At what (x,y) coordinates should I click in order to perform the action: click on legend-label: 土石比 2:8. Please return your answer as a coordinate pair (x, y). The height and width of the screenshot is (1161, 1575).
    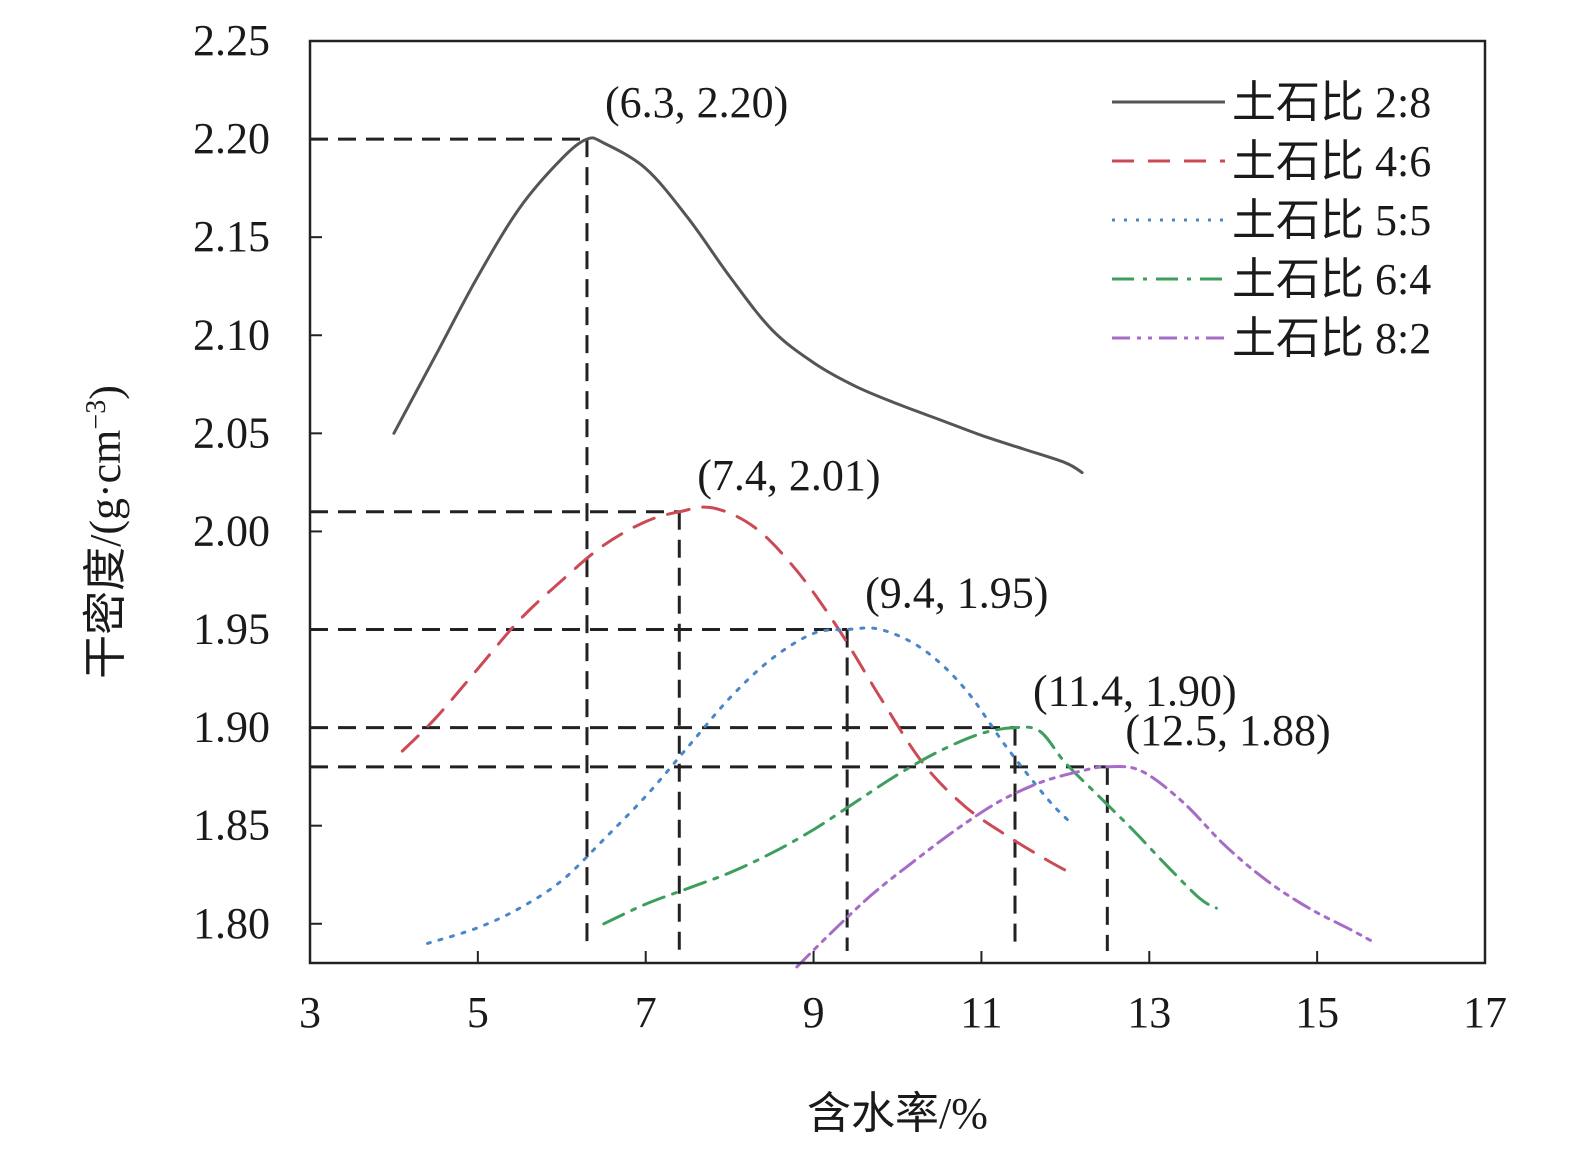
    Looking at the image, I should click on (1331, 102).